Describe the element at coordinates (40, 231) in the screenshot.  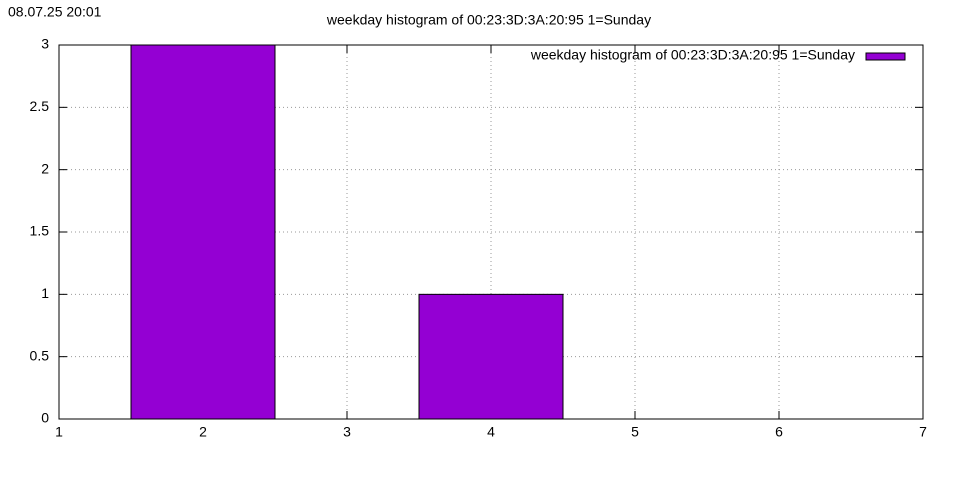
I see `y-tick-label: 1.5` at that location.